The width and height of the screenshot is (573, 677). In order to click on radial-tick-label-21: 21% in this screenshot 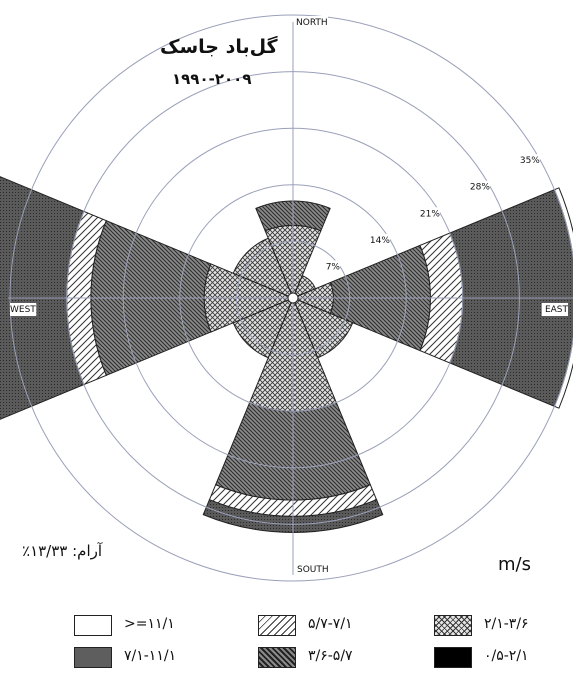, I will do `click(430, 214)`.